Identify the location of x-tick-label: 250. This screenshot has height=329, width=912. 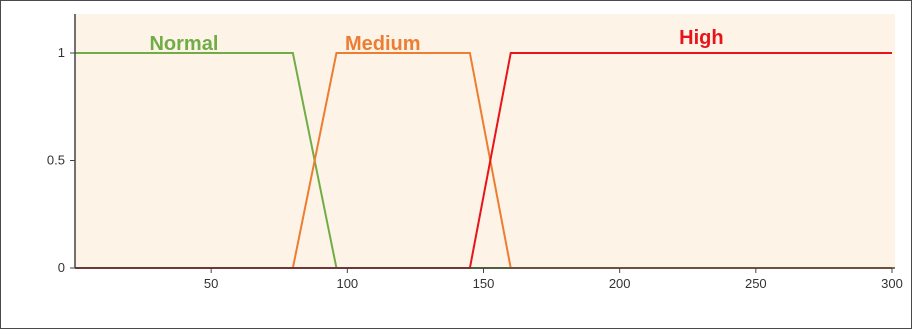
(756, 283).